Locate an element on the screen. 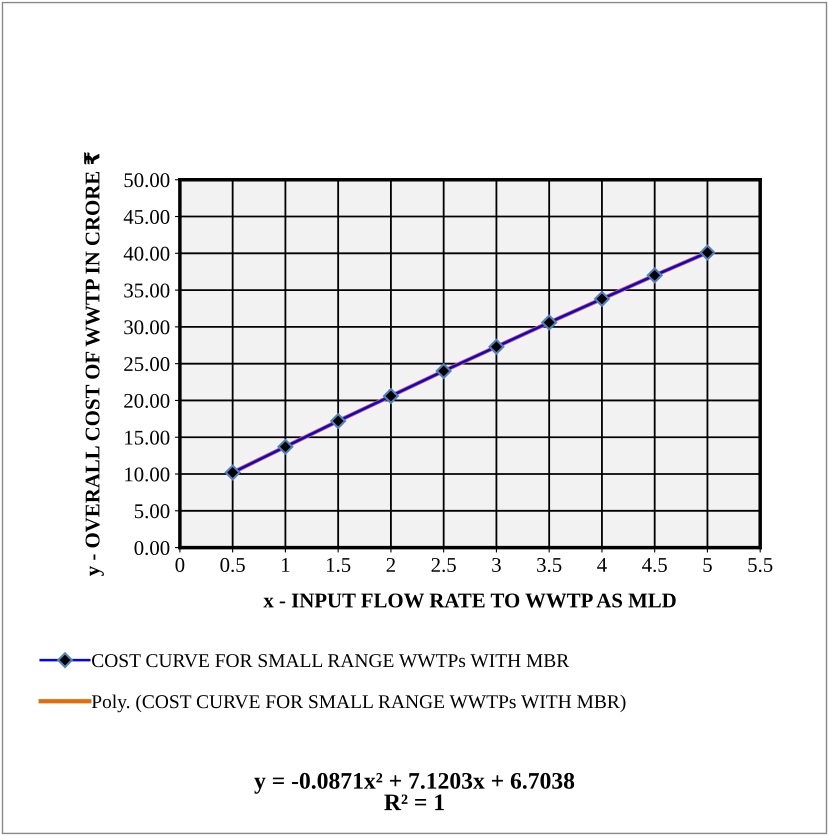  x-tick-label: 4 is located at coordinates (602, 565).